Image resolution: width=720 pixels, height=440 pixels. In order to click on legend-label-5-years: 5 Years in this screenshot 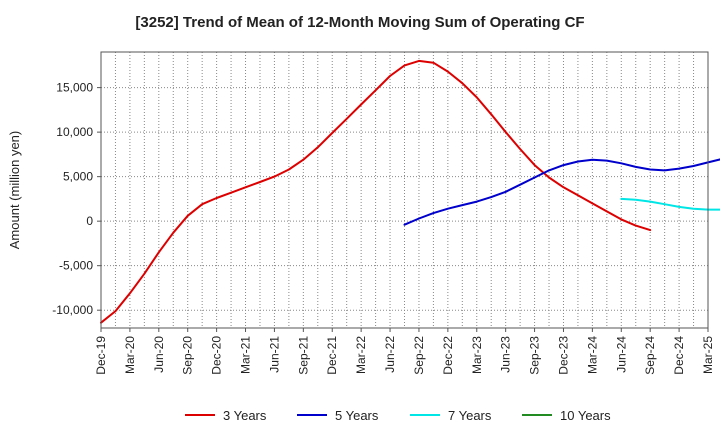, I will do `click(357, 415)`.